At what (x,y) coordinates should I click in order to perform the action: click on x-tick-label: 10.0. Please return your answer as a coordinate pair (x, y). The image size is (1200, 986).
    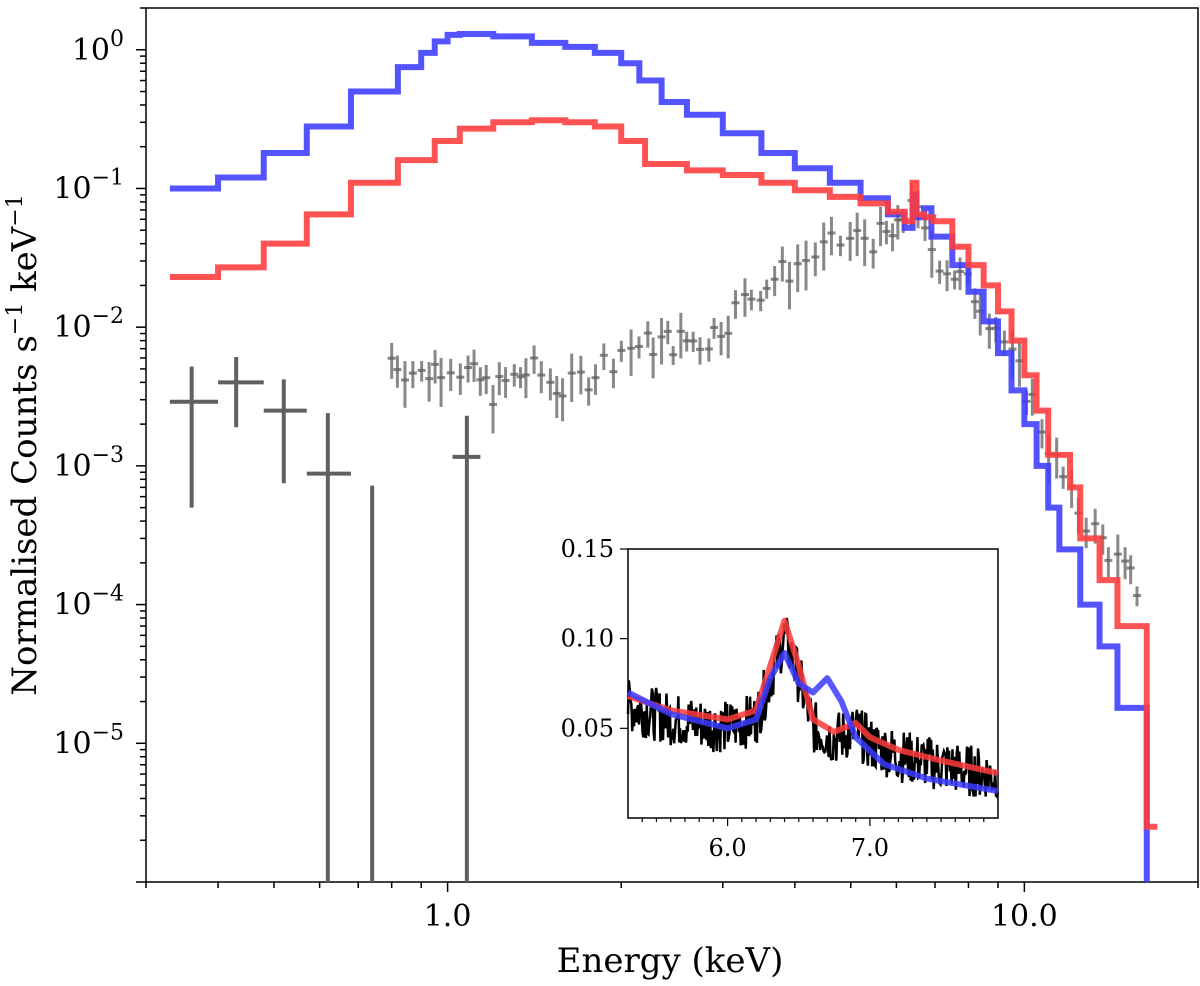
    Looking at the image, I should click on (1024, 916).